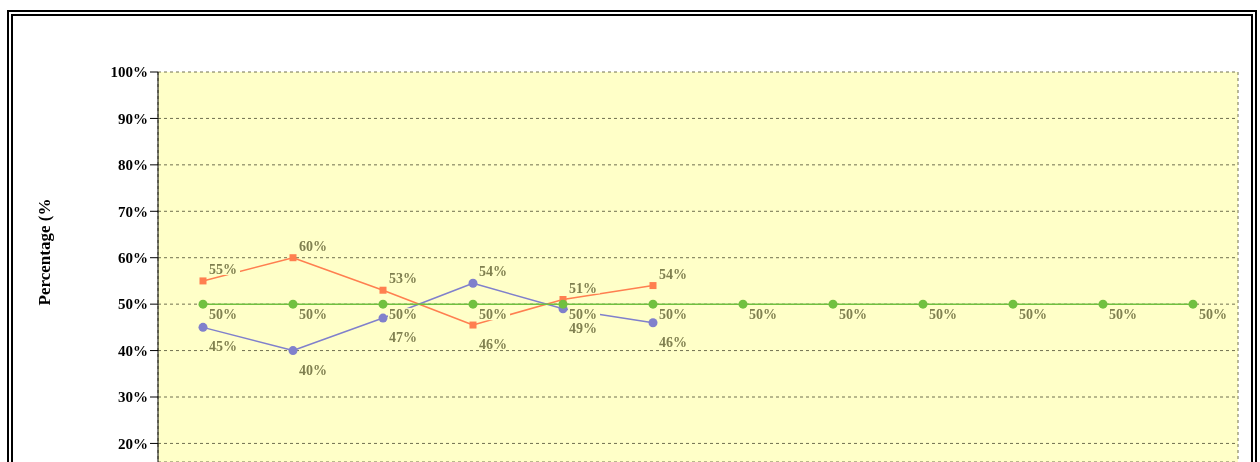  Describe the element at coordinates (133, 165) in the screenshot. I see `y-tick-label: 80%` at that location.